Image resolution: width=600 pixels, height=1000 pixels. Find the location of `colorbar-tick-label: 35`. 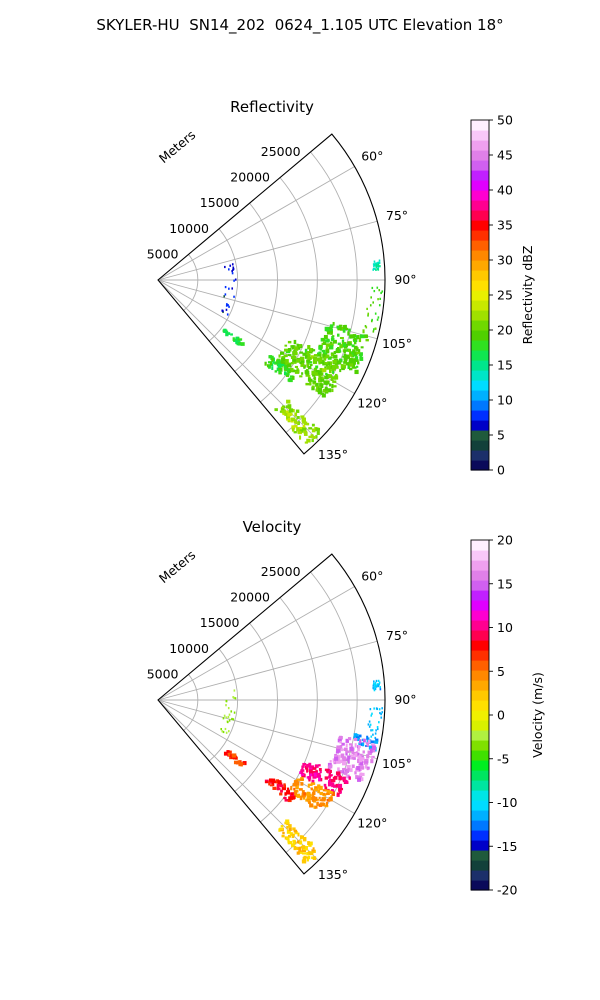

colorbar-tick-label: 35 is located at coordinates (505, 225).